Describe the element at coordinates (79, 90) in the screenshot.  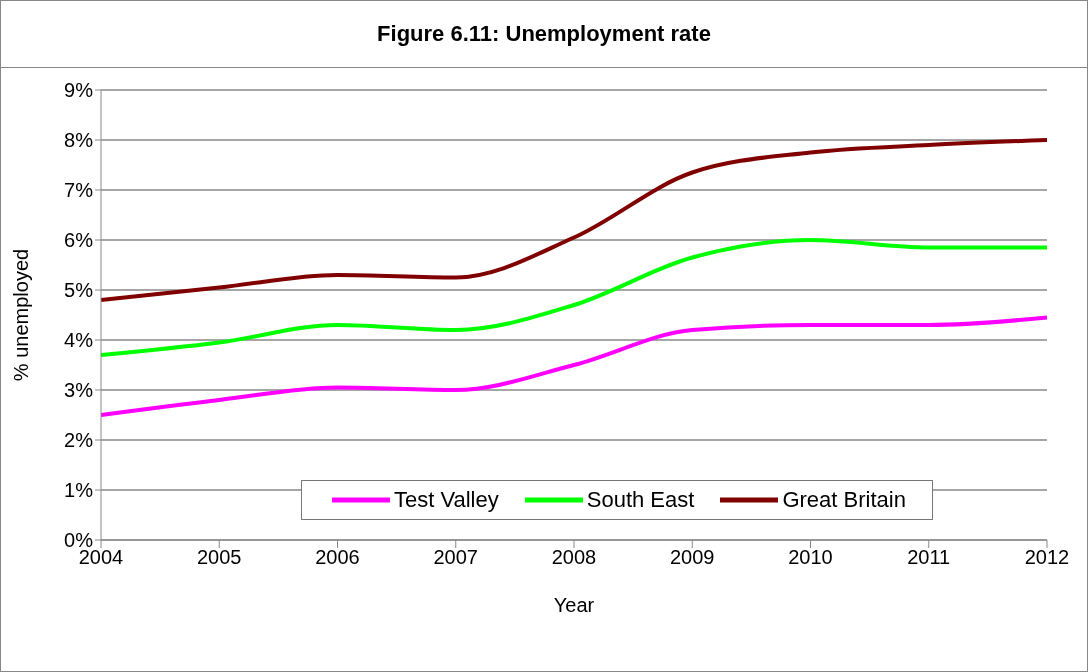
I see `y-tick-label: 9%` at that location.